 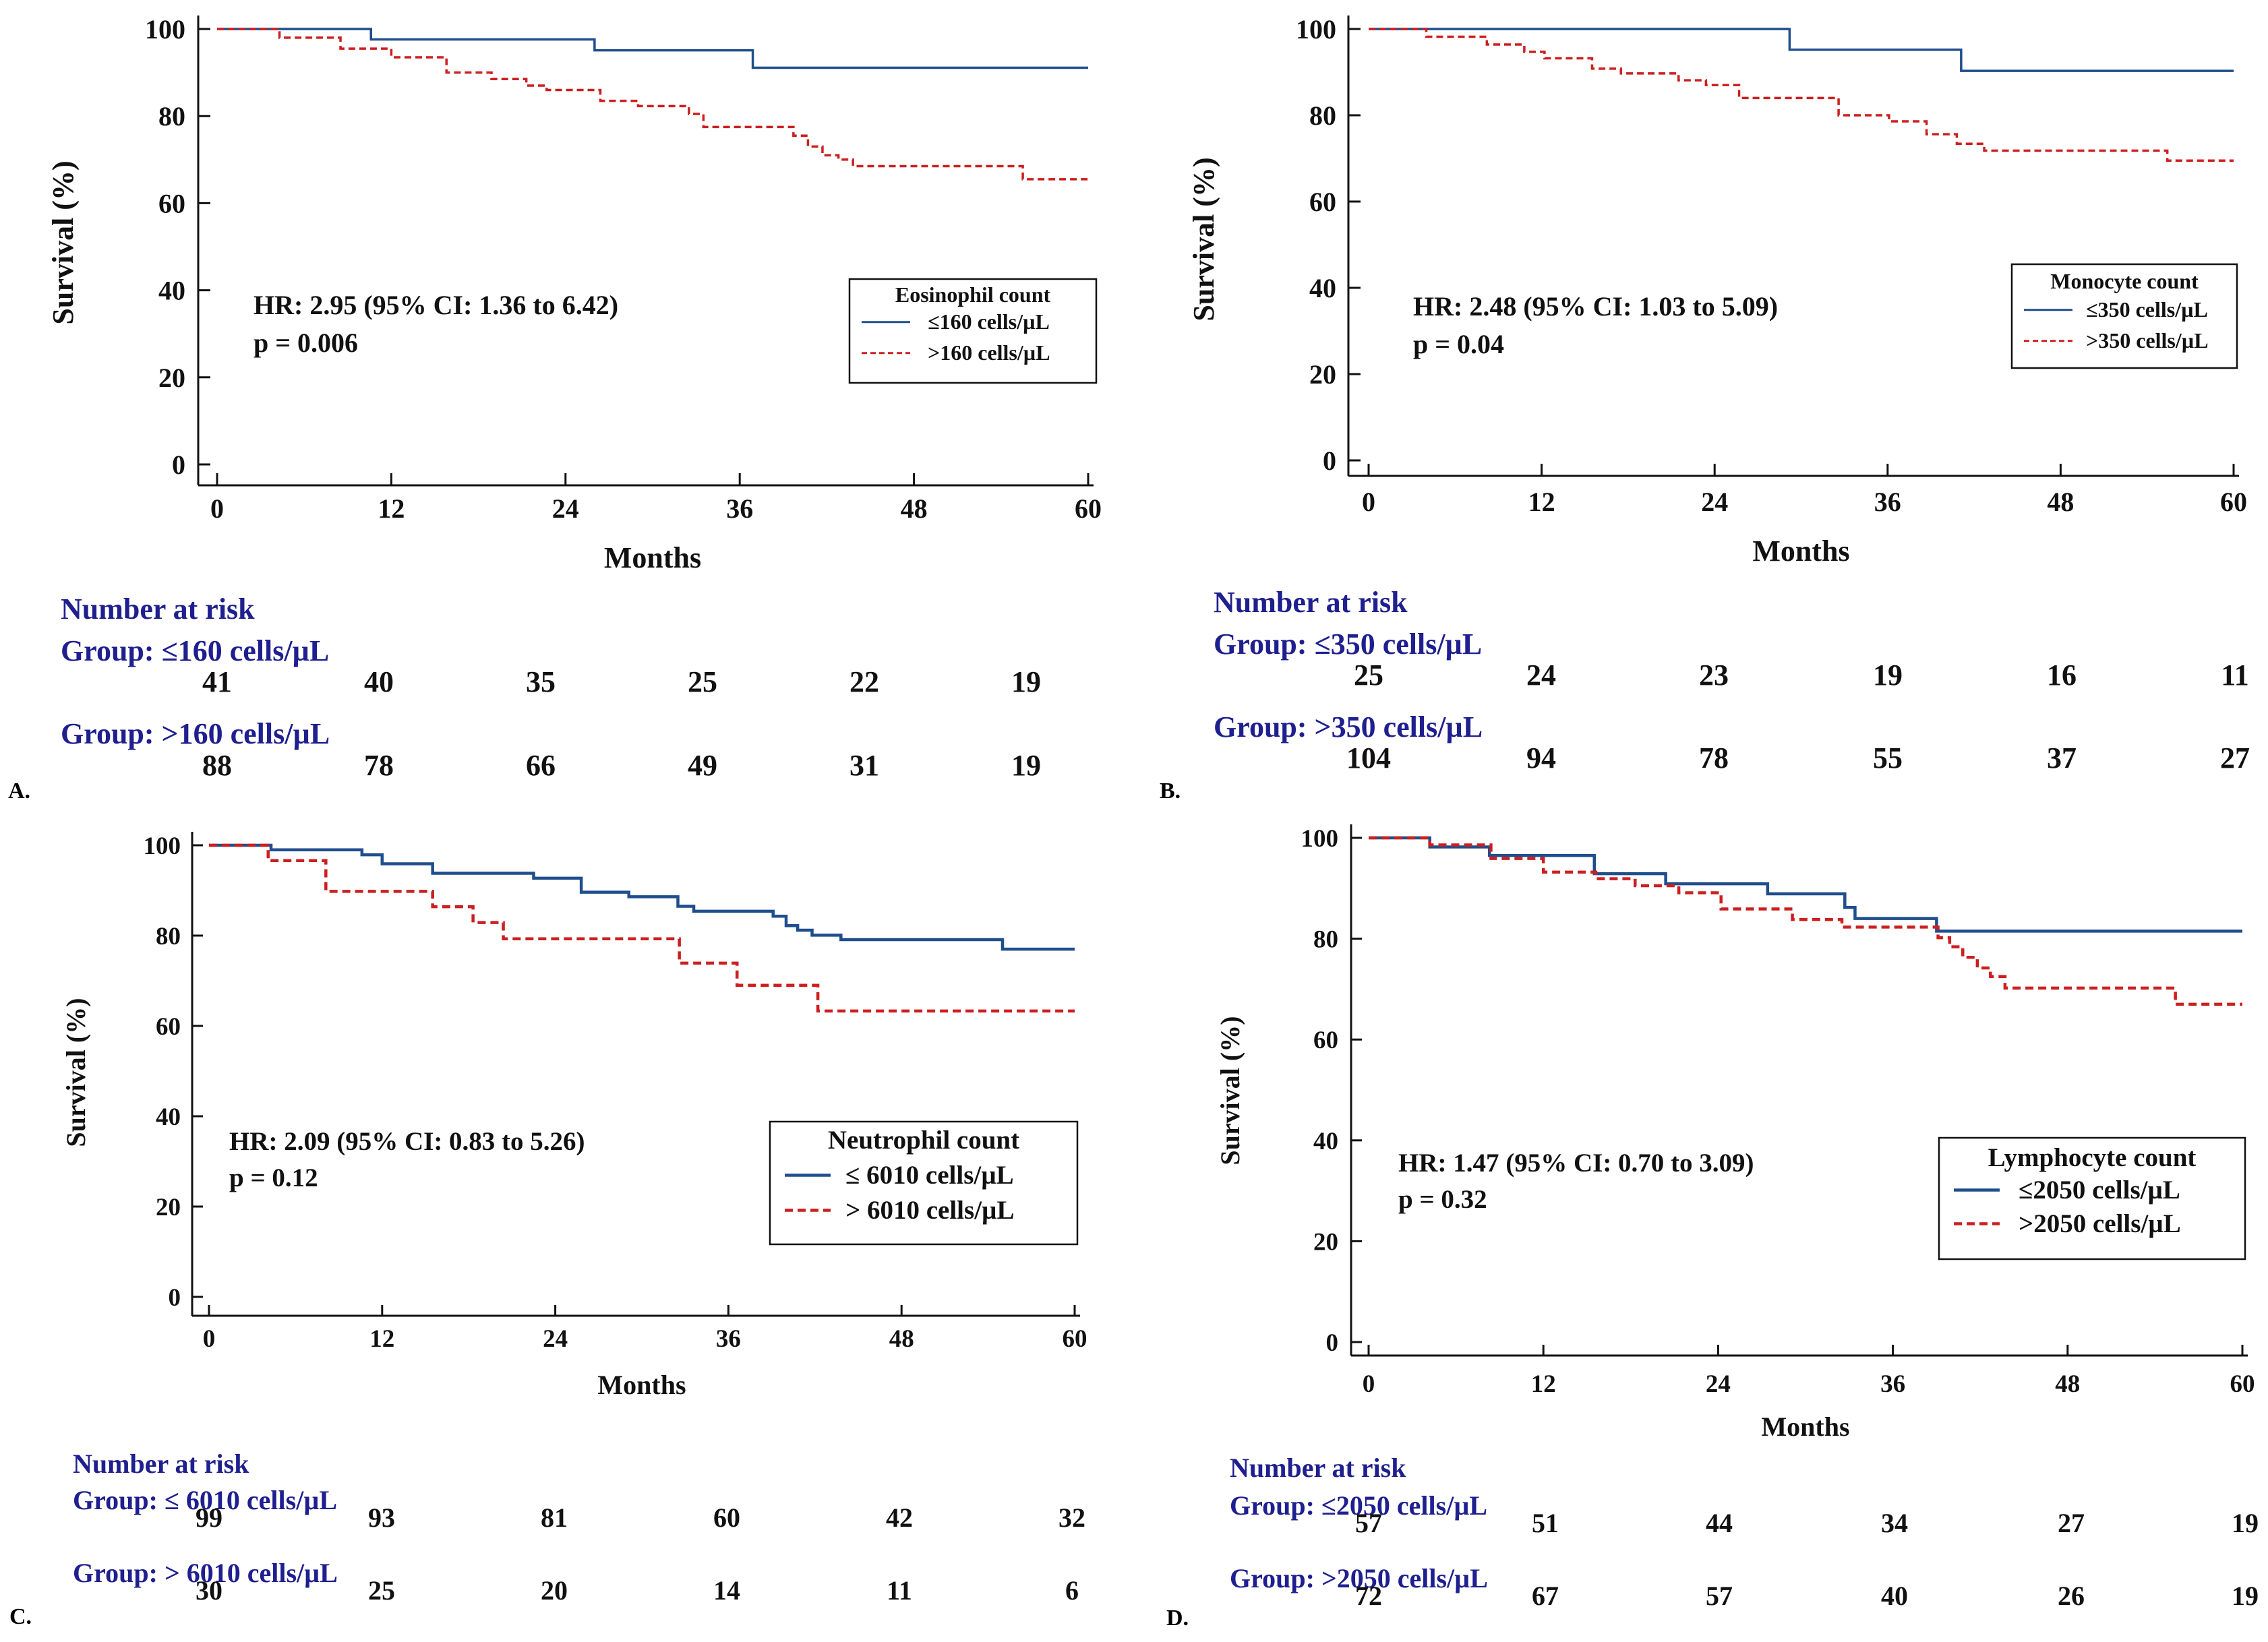 I want to click on risk-group-label-2: Group: >2050 cells/µL, so click(x=1359, y=1578).